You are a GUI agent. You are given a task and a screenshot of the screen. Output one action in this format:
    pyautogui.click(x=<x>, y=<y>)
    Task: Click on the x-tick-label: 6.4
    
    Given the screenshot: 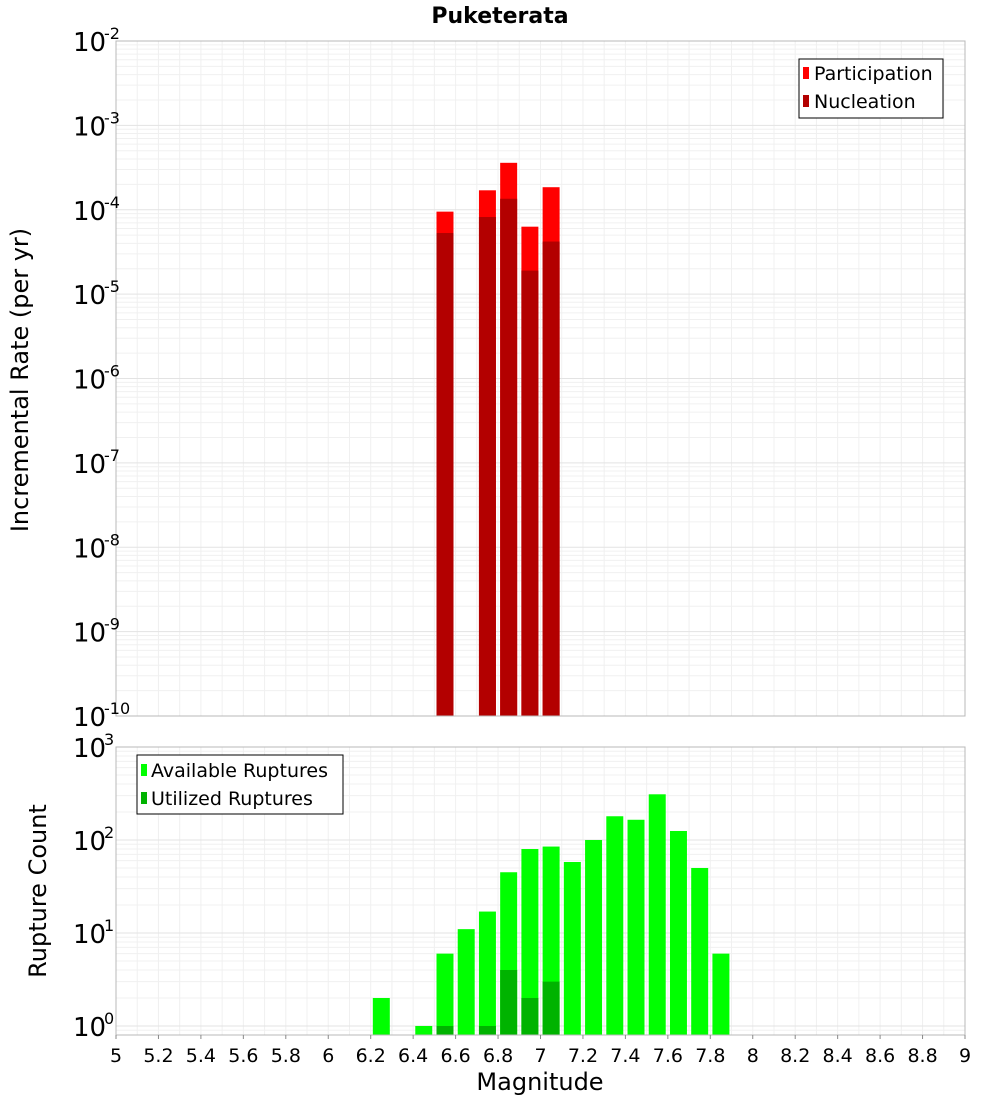 What is the action you would take?
    pyautogui.click(x=413, y=1056)
    